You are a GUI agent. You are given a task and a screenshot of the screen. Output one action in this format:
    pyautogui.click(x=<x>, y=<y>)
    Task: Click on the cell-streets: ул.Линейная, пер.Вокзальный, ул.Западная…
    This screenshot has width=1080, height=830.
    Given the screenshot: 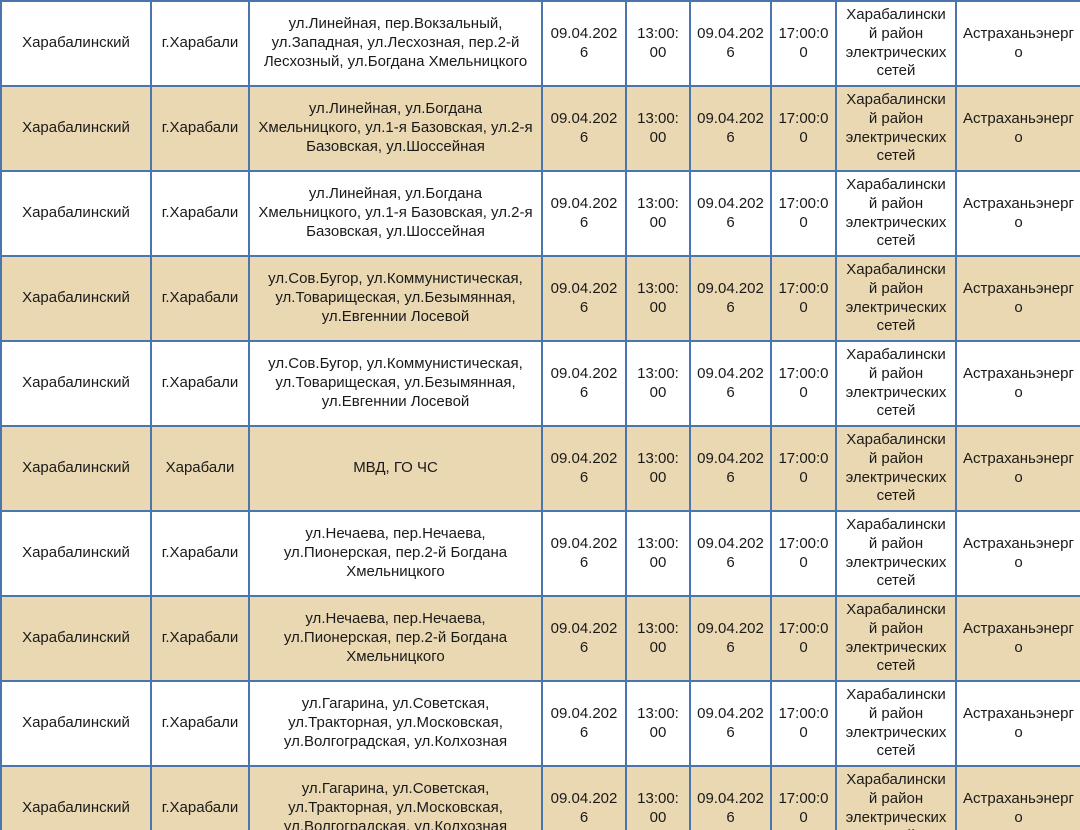 What is the action you would take?
    pyautogui.click(x=395, y=43)
    